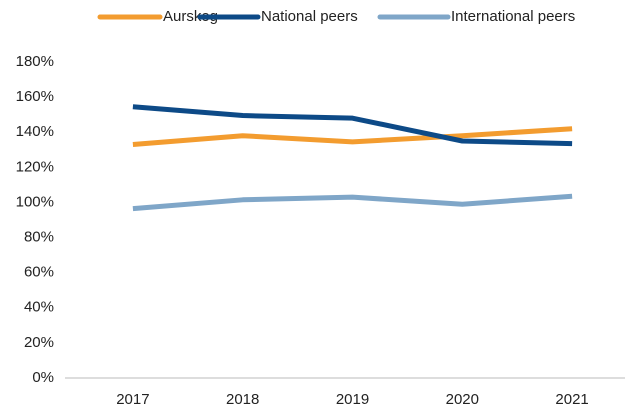 The image size is (635, 412). I want to click on y-tick-label: 100%, so click(35, 201).